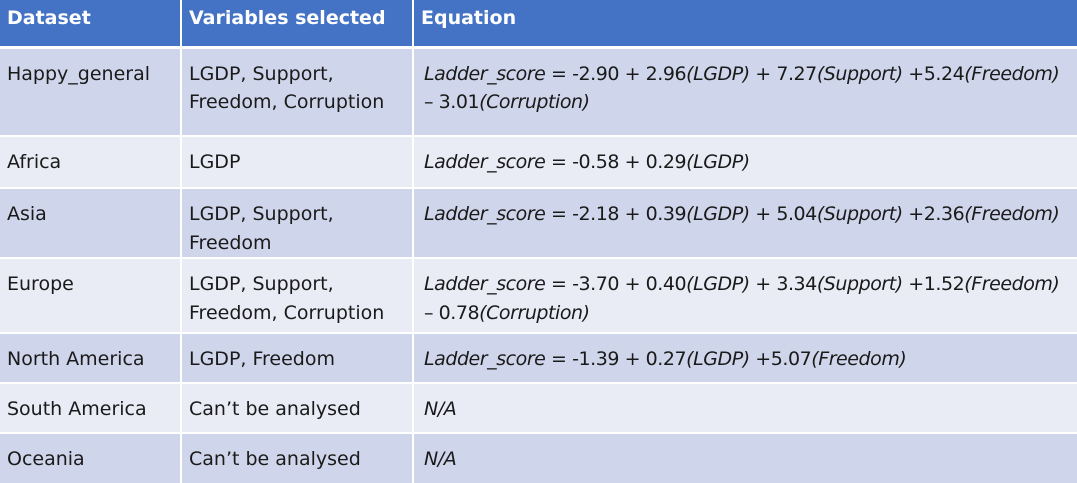 The image size is (1077, 483). I want to click on dataset-name: Oceania, so click(46, 459).